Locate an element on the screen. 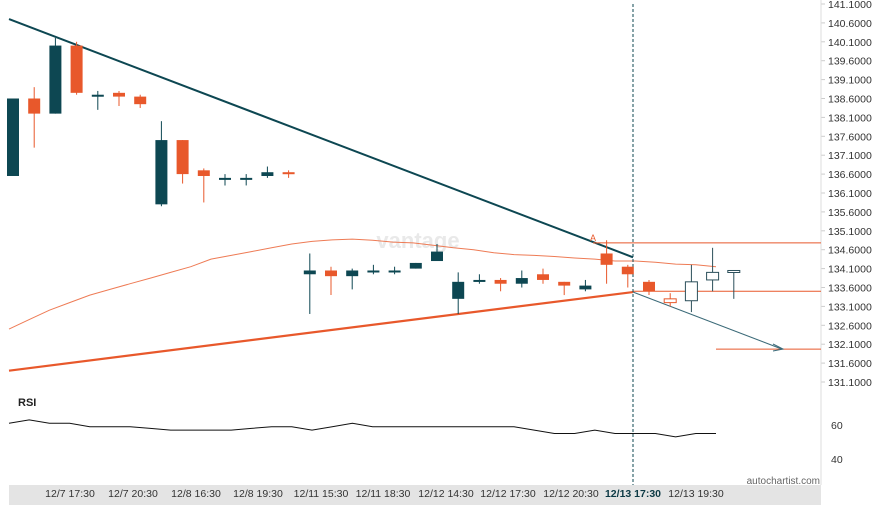 The height and width of the screenshot is (505, 887). time-tick-label: 12/12 17:30 is located at coordinates (508, 494).